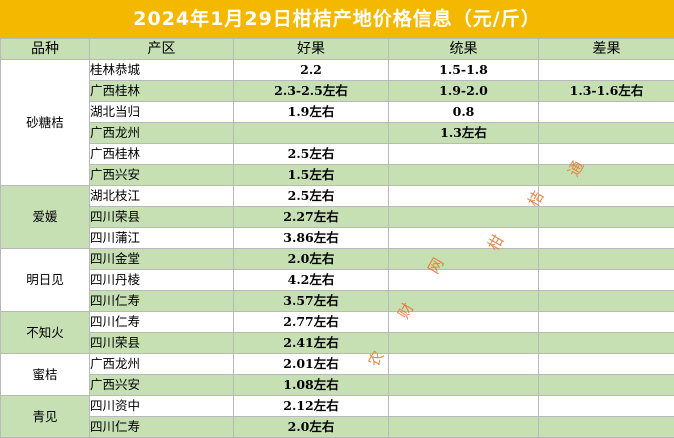 This screenshot has height=438, width=674. What do you see at coordinates (45, 375) in the screenshot?
I see `variety-cell: 蜜桔` at bounding box center [45, 375].